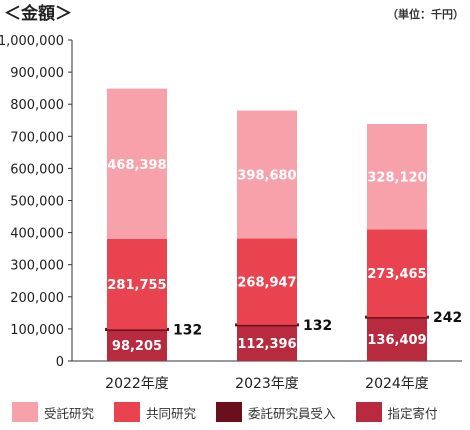 The height and width of the screenshot is (430, 470). Describe the element at coordinates (137, 384) in the screenshot. I see `x-tick-label: 2022年度` at that location.